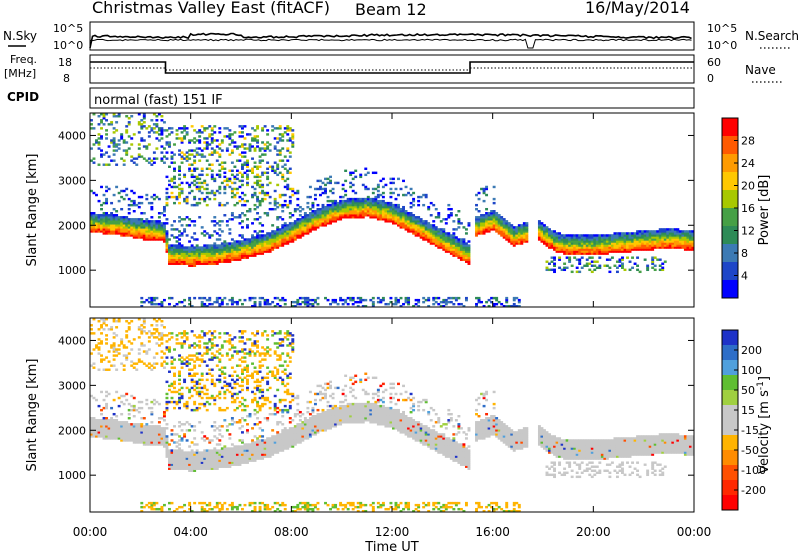 The width and height of the screenshot is (800, 554). What do you see at coordinates (637, 8) in the screenshot?
I see `date-label: 16/May/2014` at bounding box center [637, 8].